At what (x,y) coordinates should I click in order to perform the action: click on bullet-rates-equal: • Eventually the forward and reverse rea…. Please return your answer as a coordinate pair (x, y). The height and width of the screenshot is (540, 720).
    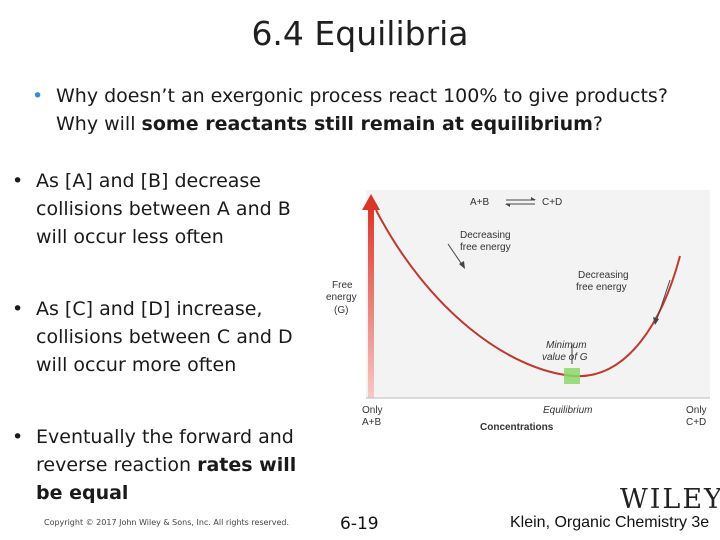
    Looking at the image, I should click on (157, 465).